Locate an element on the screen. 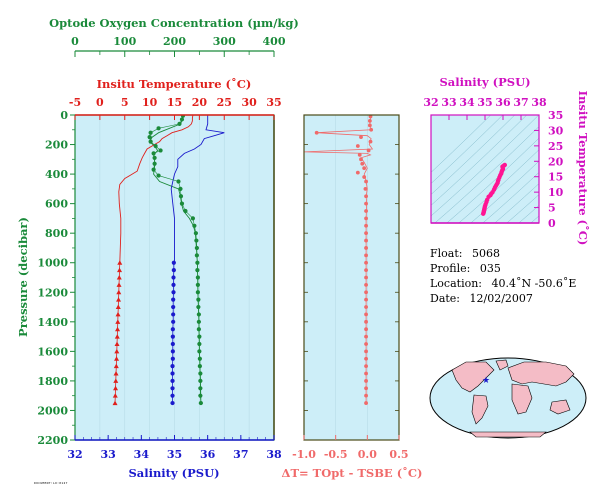 The height and width of the screenshot is (504, 608). salinity-axis: 32 33 34 35 36 37 38 is located at coordinates (174, 448).